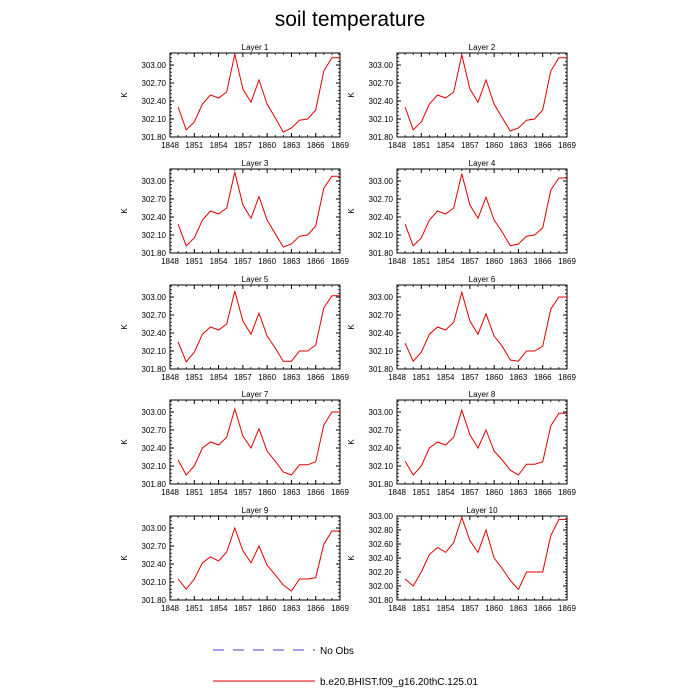  I want to click on panel-10-ytick-label: 302.00, so click(381, 586).